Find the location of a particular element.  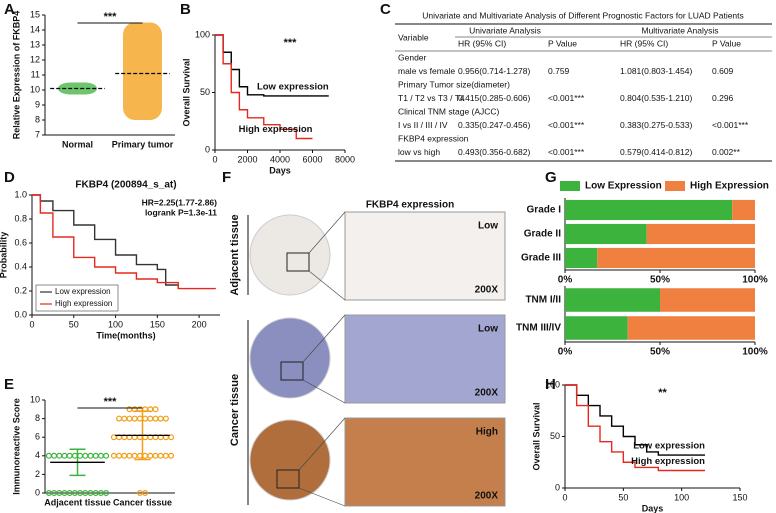

table-cell: 0.296 is located at coordinates (723, 98).